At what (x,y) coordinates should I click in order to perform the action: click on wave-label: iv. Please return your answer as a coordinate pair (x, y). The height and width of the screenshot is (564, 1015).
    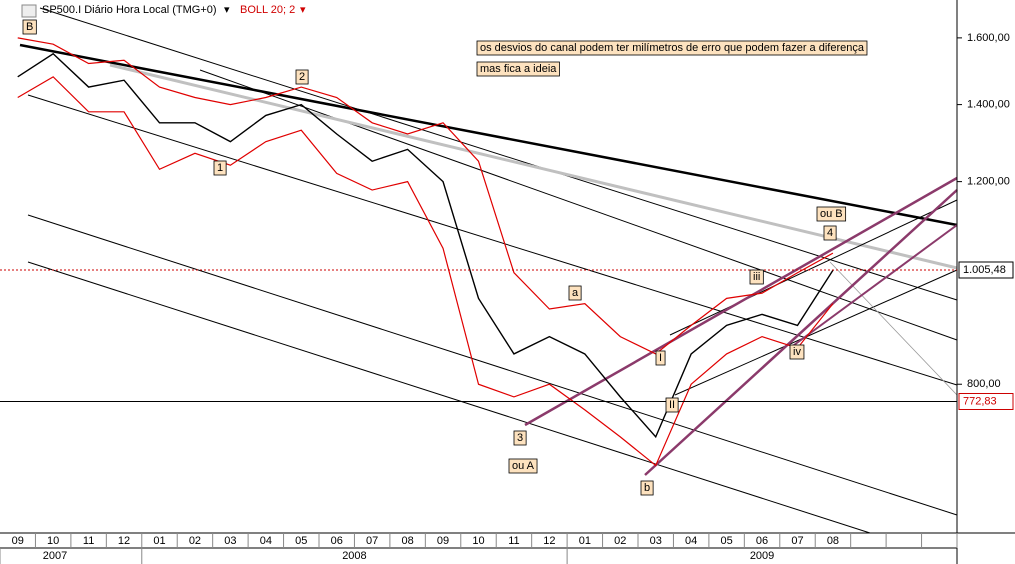
    Looking at the image, I should click on (797, 352).